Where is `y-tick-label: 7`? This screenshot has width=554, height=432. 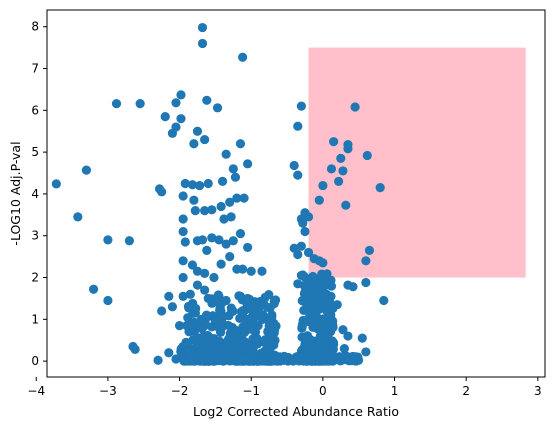 y-tick-label: 7 is located at coordinates (35, 69).